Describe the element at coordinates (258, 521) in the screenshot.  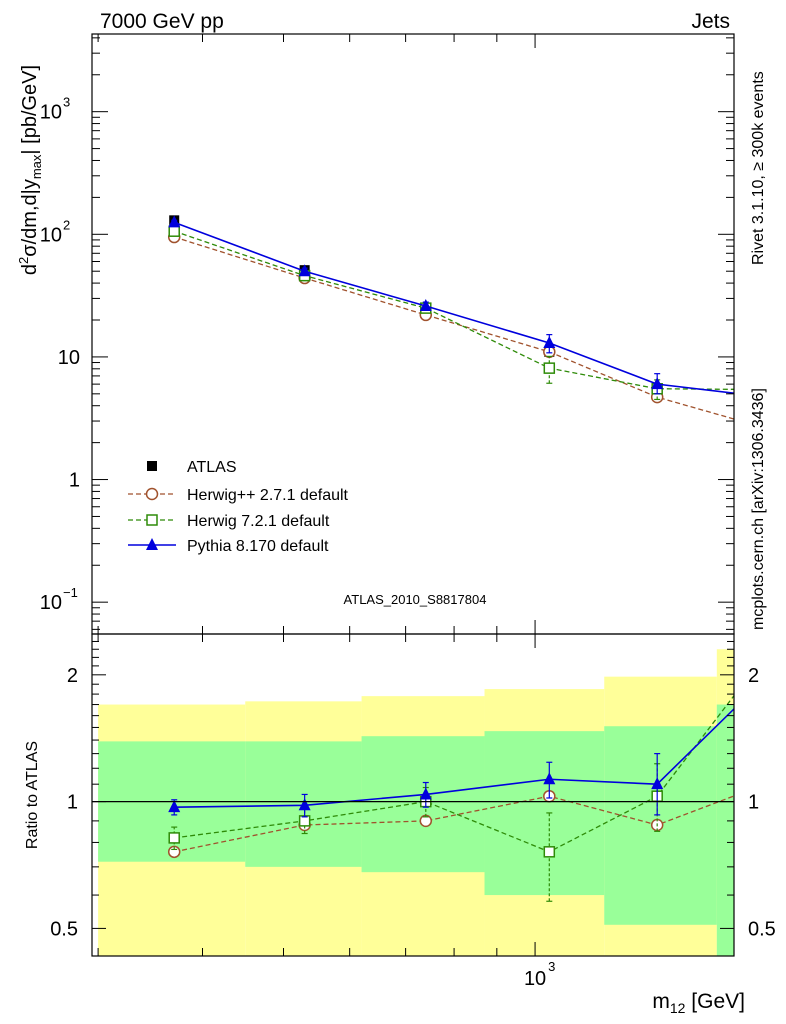
I see `legend-label-herwig: Herwig 7.2.1 default` at that location.